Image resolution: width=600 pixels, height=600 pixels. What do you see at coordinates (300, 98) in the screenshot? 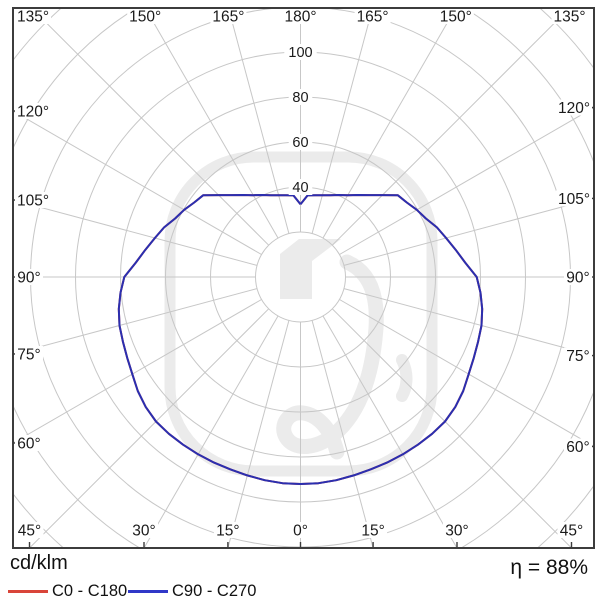
I see `svg-text: 80` at bounding box center [300, 98].